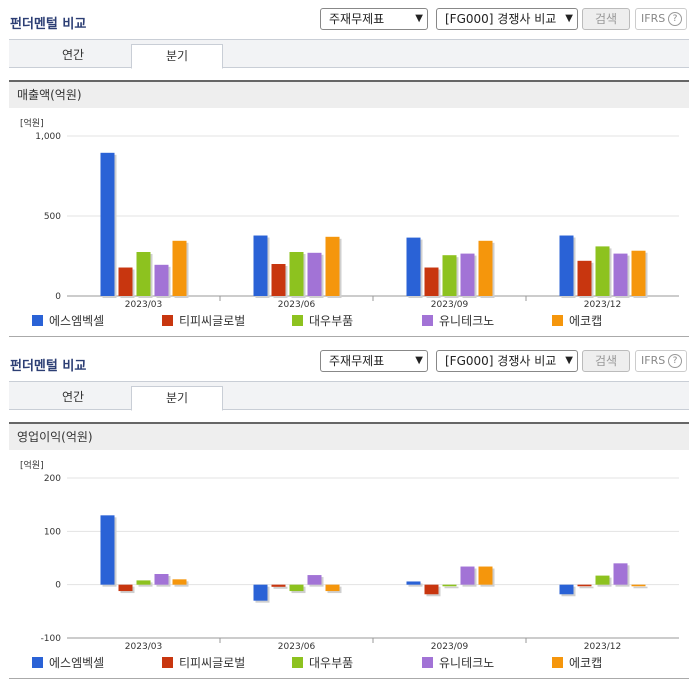  Describe the element at coordinates (586, 321) in the screenshot. I see `legend-label: 에코캡` at that location.